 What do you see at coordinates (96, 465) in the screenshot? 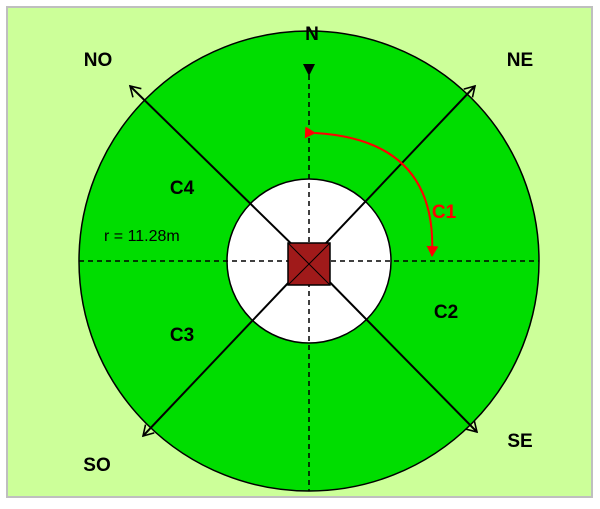
I see `direction-label-so: SO` at bounding box center [96, 465].